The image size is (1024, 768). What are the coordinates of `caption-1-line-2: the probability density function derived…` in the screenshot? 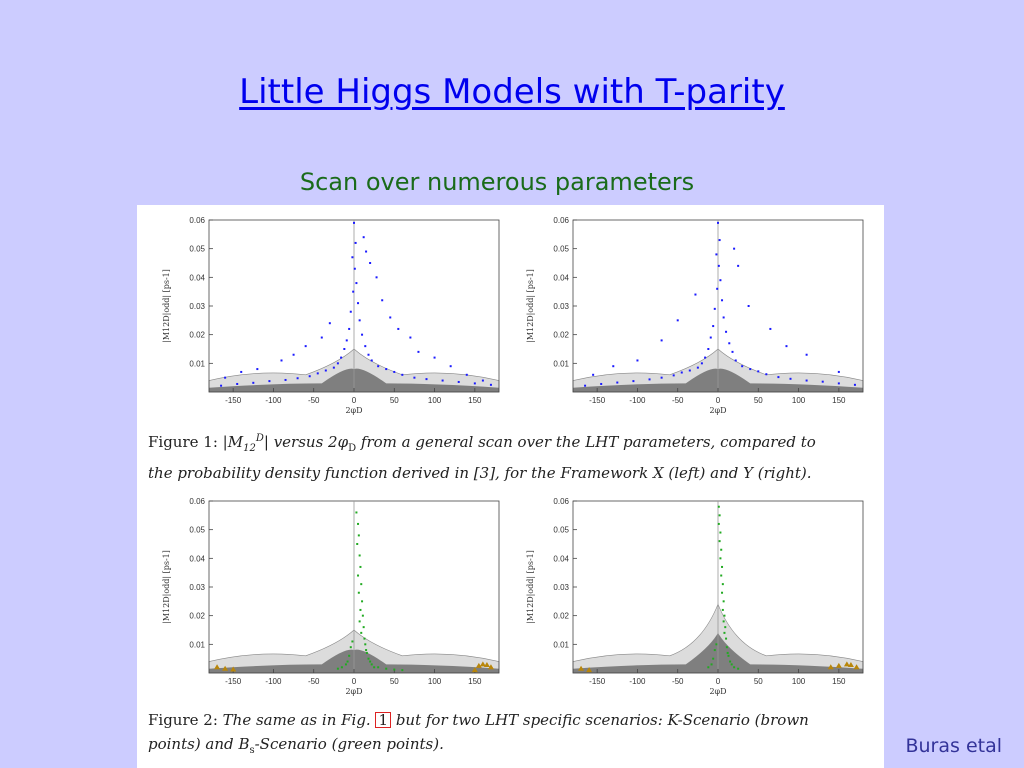 It's located at (480, 473).